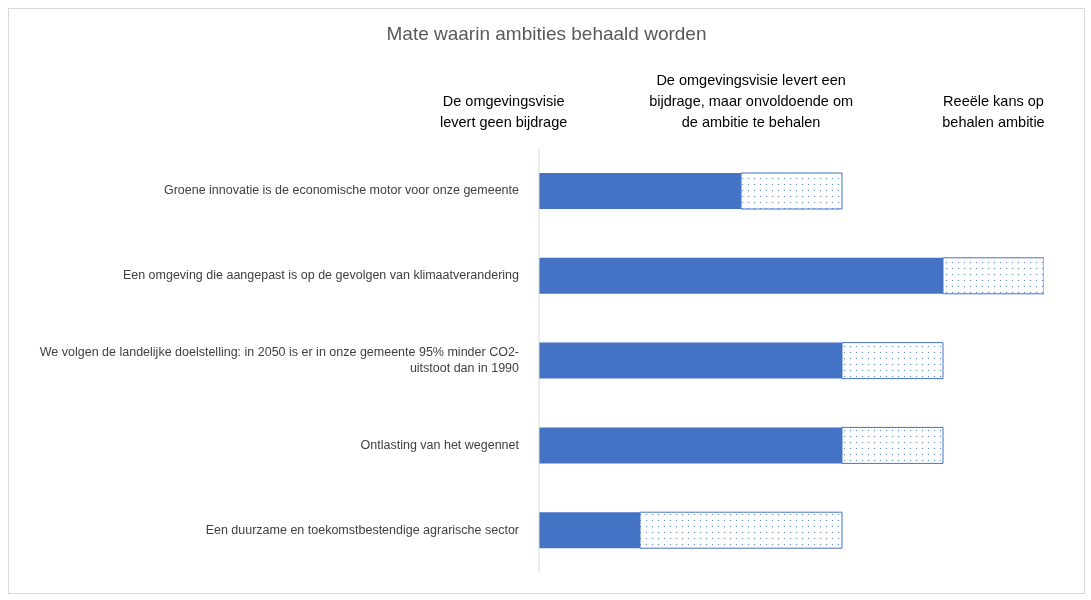 The width and height of the screenshot is (1091, 600). Describe the element at coordinates (279, 360) in the screenshot. I see `y-tick-label: We volgen de landelijke doelstelling: in 2050 is er in onze gemeente 95% minder CO2-uitstoot dan in 1990` at that location.